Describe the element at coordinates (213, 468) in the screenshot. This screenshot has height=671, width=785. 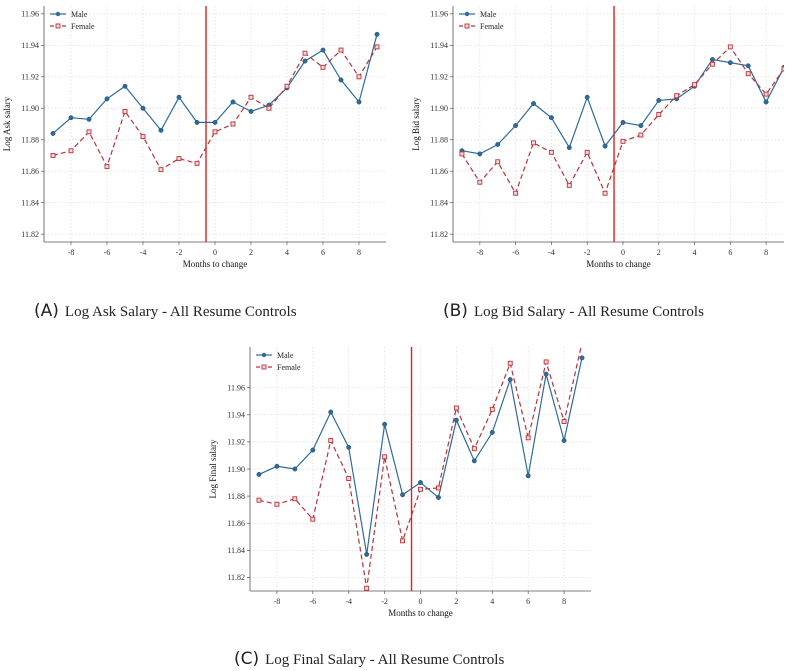
I see `y-axis-title: Log Final salary` at that location.